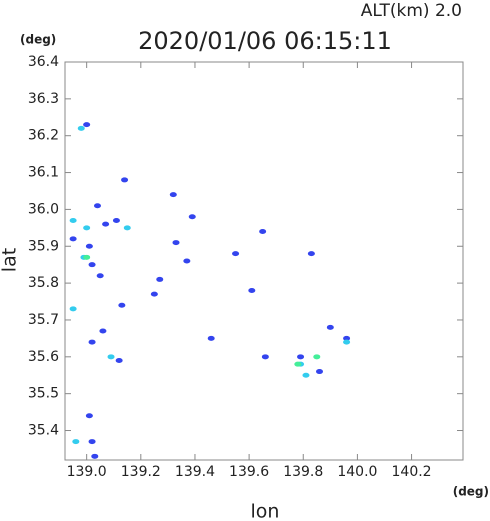  I want to click on y-tick-label: 35.9, so click(43, 246).